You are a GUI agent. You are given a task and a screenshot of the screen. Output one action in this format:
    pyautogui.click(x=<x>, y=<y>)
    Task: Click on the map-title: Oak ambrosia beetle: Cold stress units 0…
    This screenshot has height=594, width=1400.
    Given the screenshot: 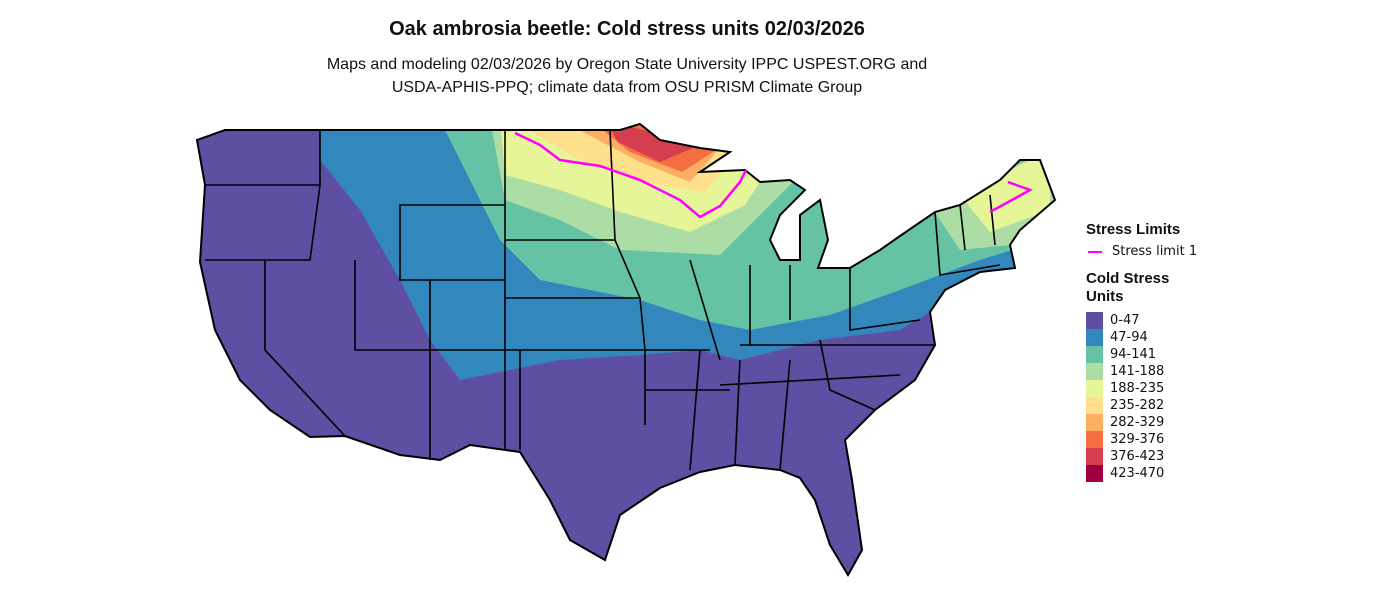 What is the action you would take?
    pyautogui.click(x=627, y=29)
    